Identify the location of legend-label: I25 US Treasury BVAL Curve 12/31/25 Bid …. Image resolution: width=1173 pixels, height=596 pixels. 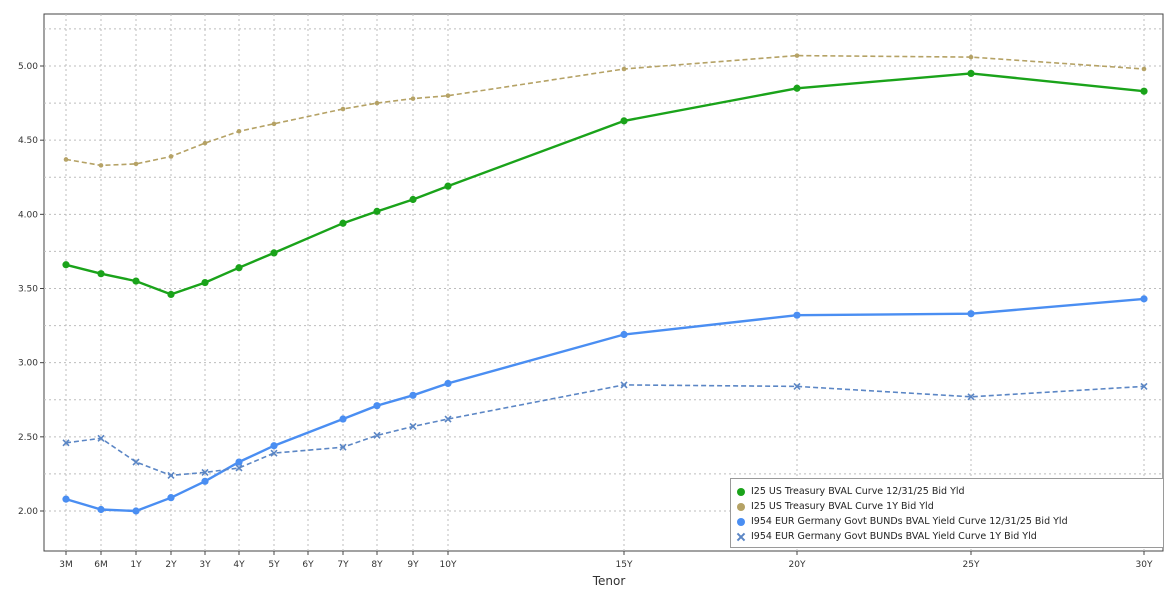
(858, 491).